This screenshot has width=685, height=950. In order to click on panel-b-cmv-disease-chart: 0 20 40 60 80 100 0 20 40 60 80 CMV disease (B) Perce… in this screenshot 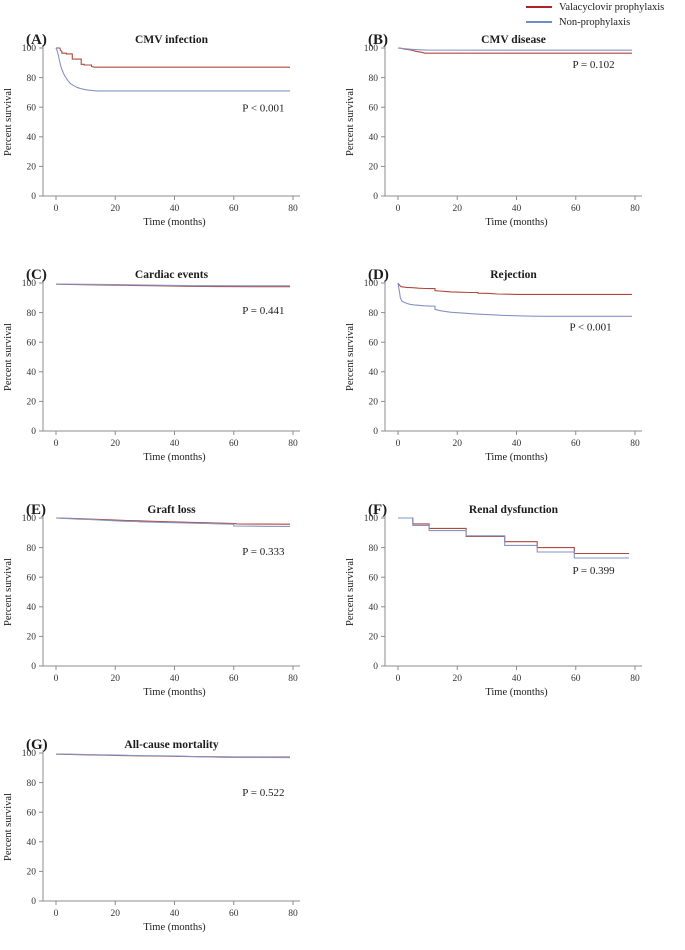, I will do `click(493, 130)`.